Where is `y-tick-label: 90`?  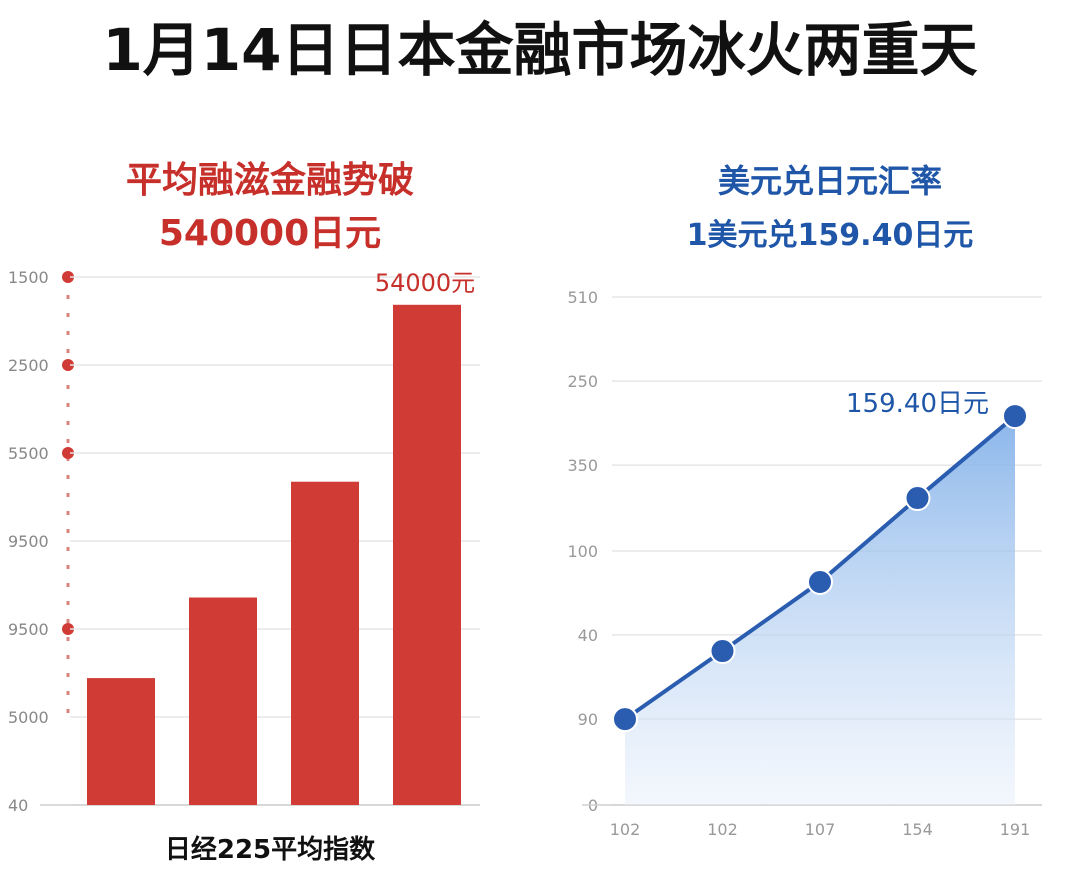
y-tick-label: 90 is located at coordinates (588, 719).